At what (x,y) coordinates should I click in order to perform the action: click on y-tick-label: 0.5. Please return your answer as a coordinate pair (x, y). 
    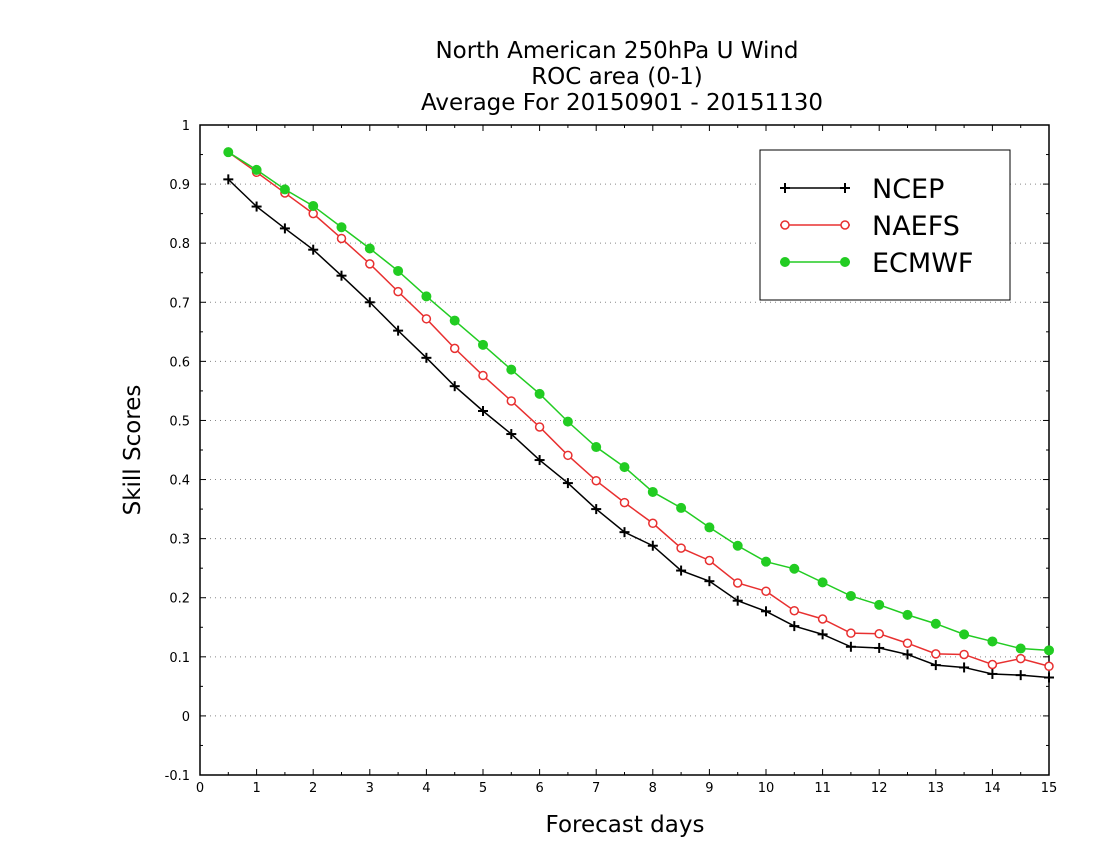
    Looking at the image, I should click on (179, 421).